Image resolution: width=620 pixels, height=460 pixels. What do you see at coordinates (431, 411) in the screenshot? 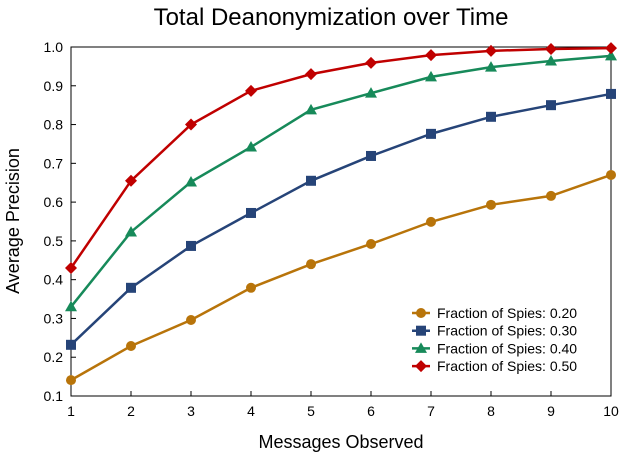
I see `x-tick-label: 7` at bounding box center [431, 411].